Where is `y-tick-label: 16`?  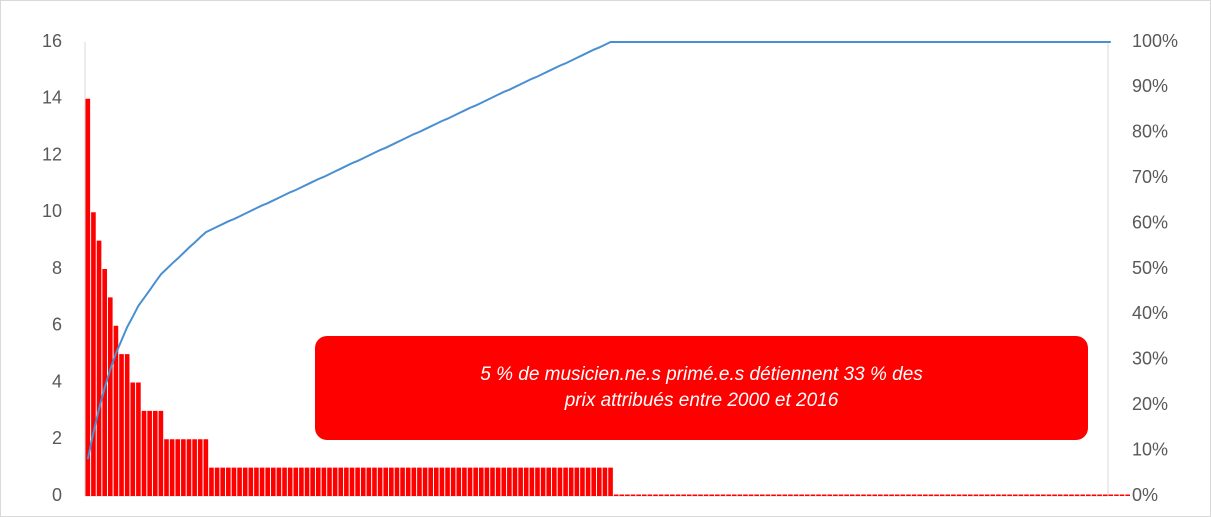
y-tick-label: 16 is located at coordinates (52, 41).